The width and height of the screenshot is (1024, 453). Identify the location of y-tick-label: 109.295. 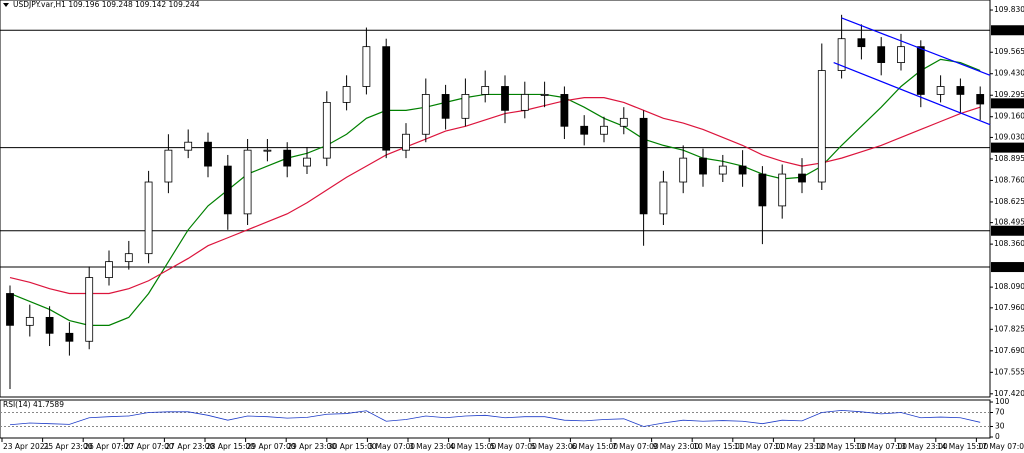
(1009, 94).